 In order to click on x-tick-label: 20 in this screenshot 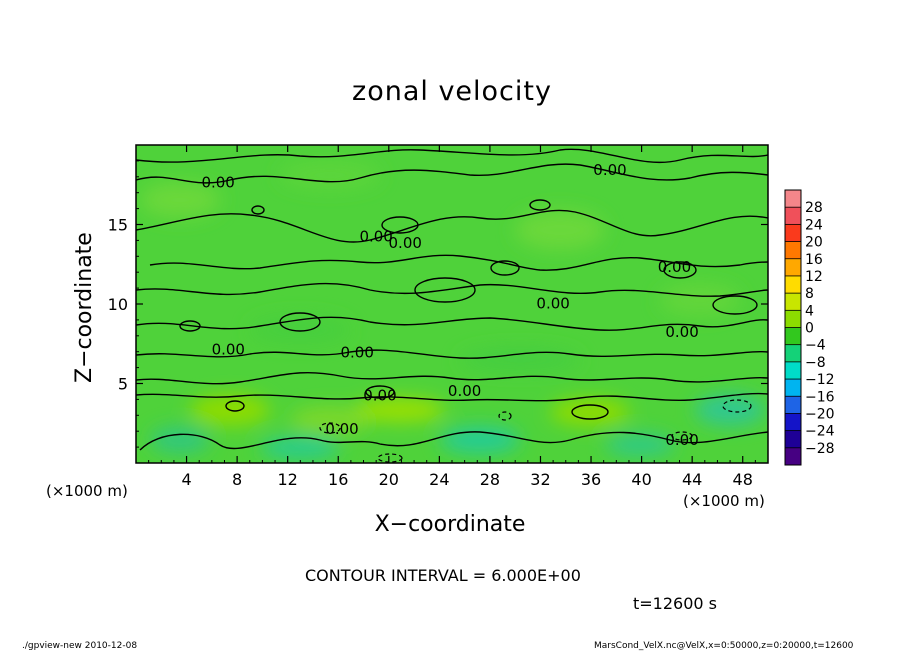, I will do `click(389, 479)`.